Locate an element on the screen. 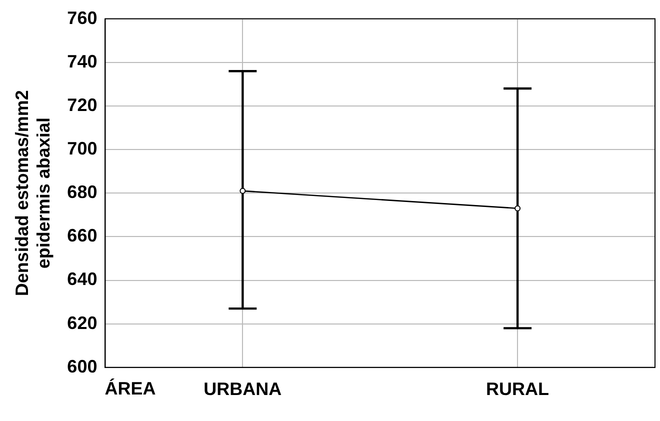 Image resolution: width=660 pixels, height=421 pixels. x-tick-label: URBANA is located at coordinates (243, 389).